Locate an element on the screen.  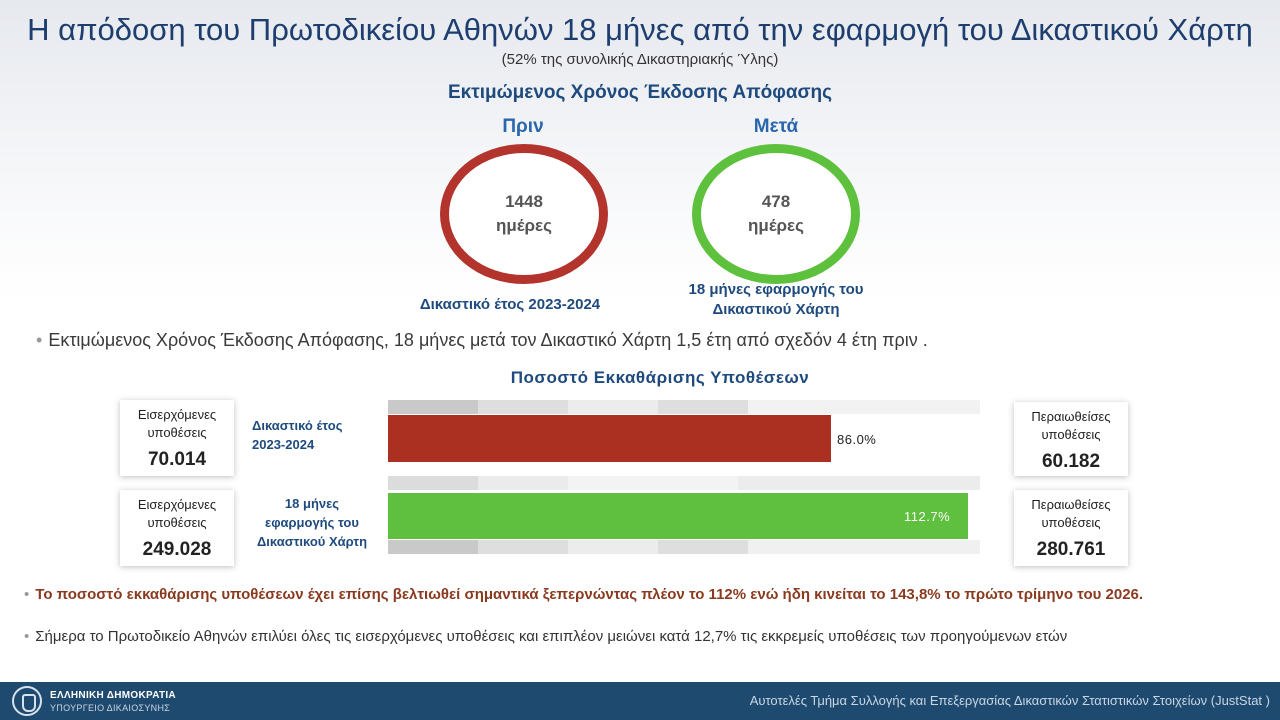
after-ring: 478 ημέρες is located at coordinates (776, 214).